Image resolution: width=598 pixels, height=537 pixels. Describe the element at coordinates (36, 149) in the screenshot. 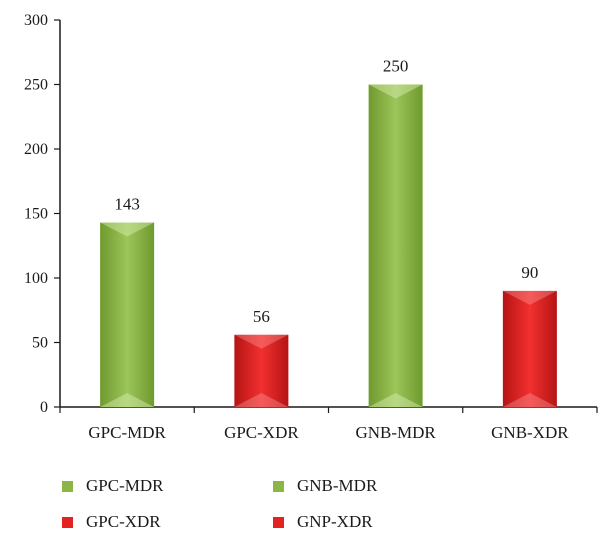

I see `y-tick-label: 200` at that location.